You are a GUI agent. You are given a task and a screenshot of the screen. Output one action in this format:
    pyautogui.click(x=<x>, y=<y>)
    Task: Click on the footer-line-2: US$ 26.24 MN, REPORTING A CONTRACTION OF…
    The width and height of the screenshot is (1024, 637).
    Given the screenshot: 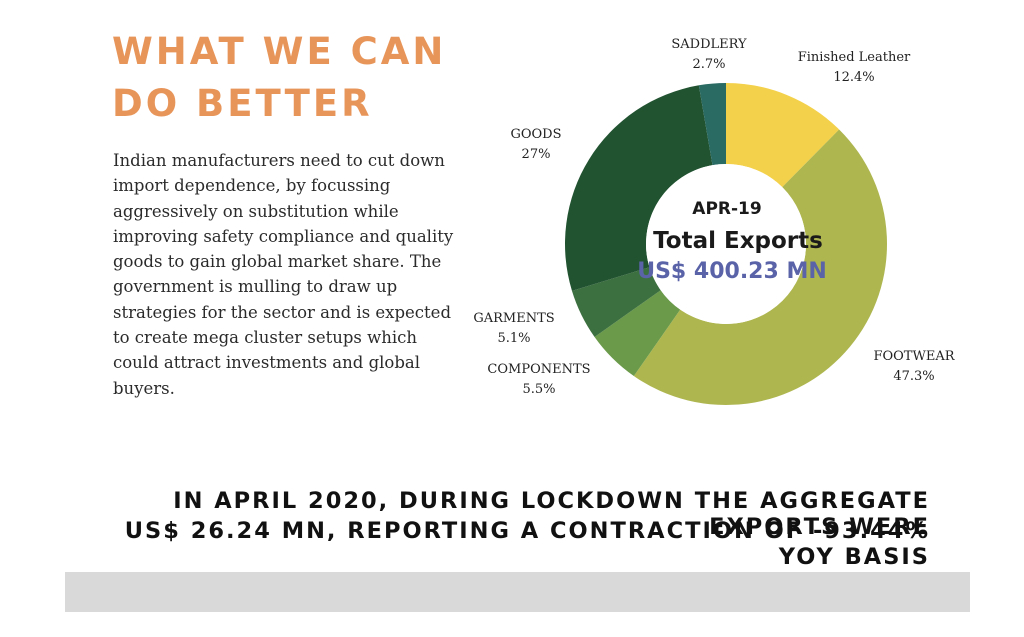 What is the action you would take?
    pyautogui.click(x=527, y=544)
    